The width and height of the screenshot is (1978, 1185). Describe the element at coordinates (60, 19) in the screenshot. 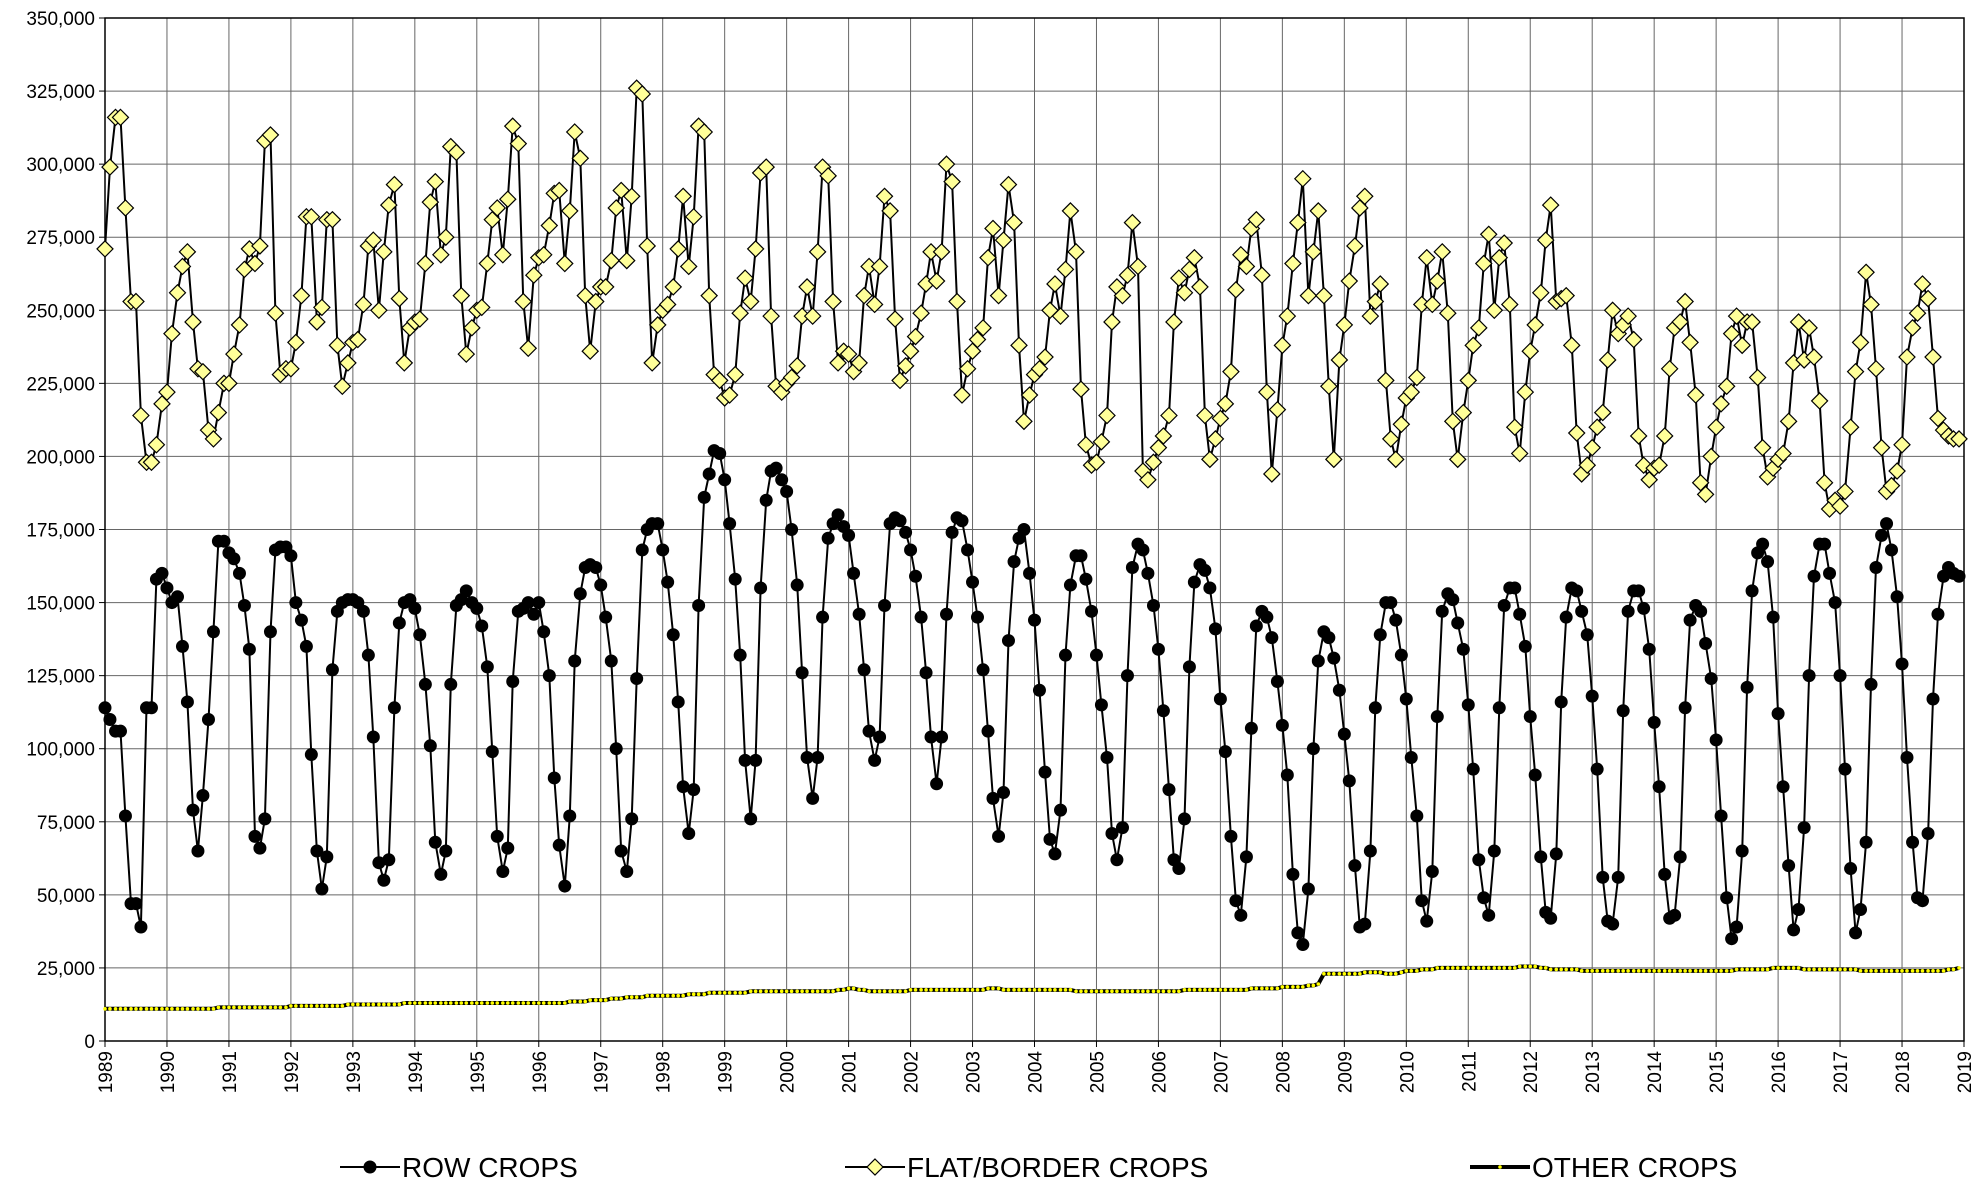

I see `y-tick-label: 350,000` at that location.